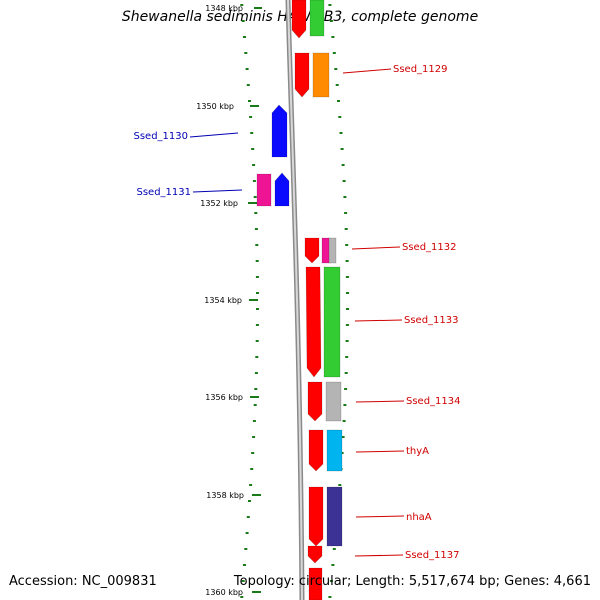 Image resolution: width=600 pixels, height=600 pixels. I want to click on label-ssed-1133: Ssed_1133, so click(406, 320).